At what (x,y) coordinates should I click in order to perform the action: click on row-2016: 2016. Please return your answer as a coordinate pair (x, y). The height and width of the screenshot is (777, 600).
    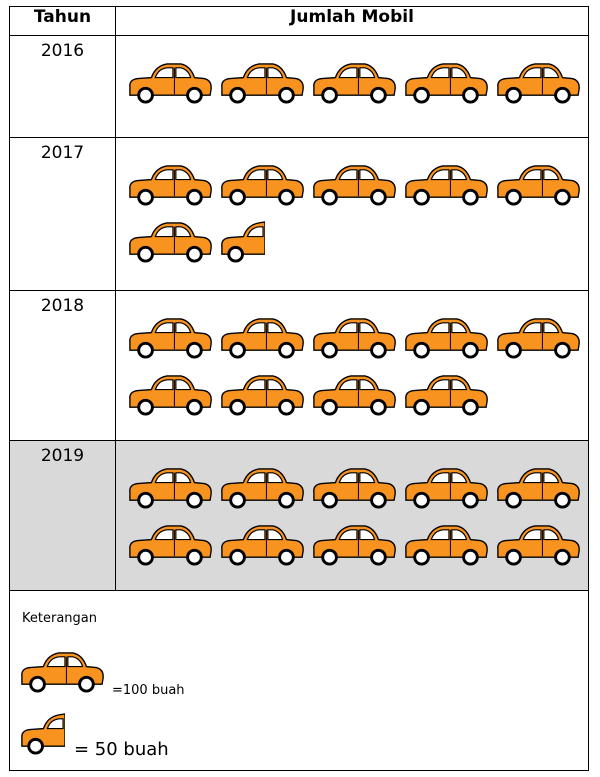
    Looking at the image, I should click on (299, 86).